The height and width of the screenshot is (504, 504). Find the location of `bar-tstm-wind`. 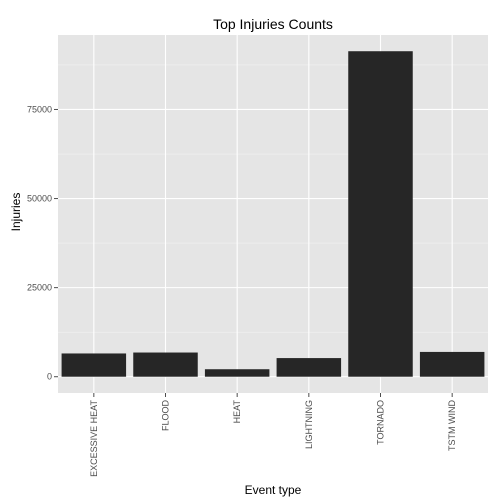

bar-tstm-wind is located at coordinates (452, 364).